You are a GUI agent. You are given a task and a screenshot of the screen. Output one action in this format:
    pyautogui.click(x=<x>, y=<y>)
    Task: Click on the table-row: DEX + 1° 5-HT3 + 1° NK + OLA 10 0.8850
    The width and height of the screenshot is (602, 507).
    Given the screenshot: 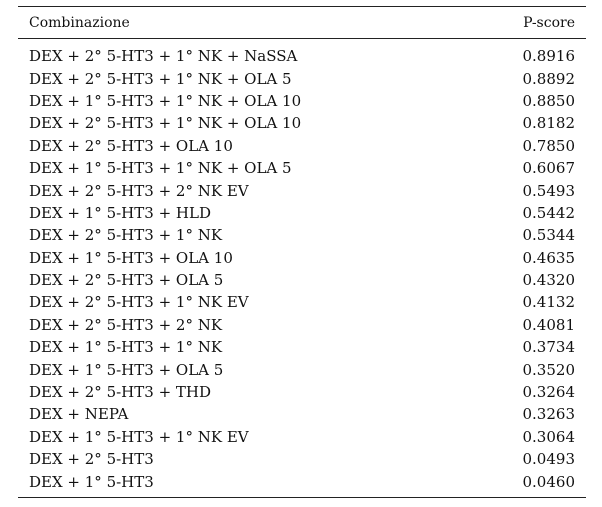 What is the action you would take?
    pyautogui.click(x=302, y=101)
    